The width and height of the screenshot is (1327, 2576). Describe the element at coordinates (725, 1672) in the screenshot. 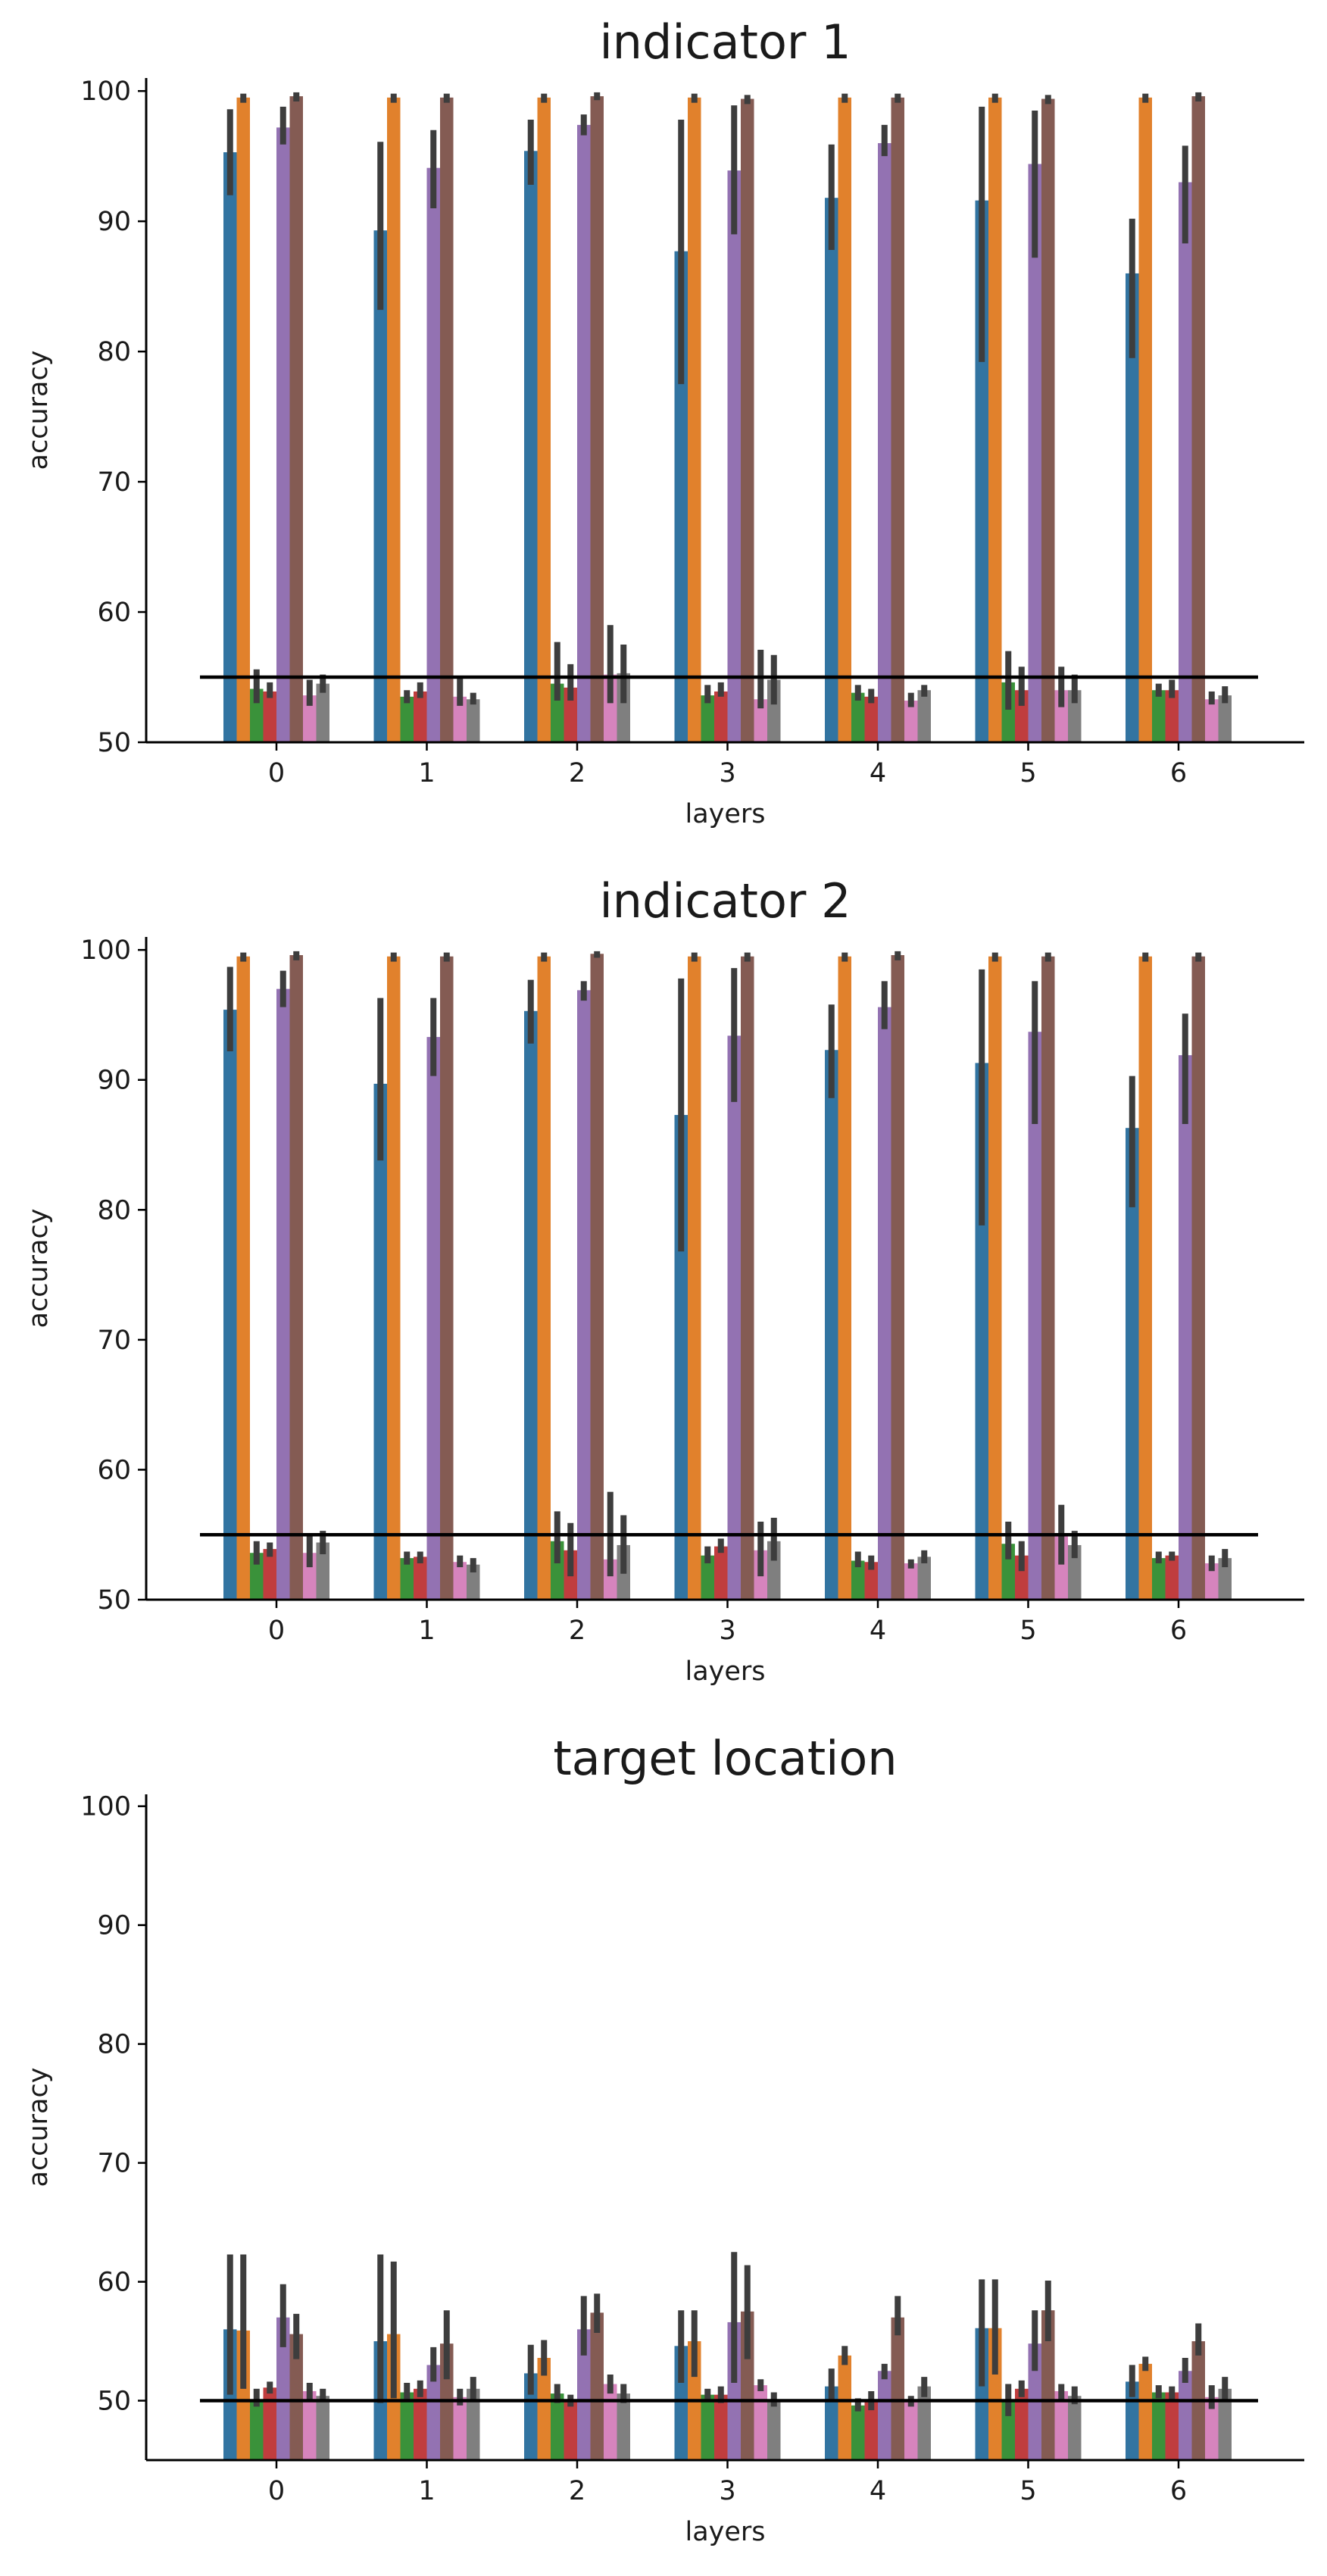

I see `x-axis-label: layers` at that location.